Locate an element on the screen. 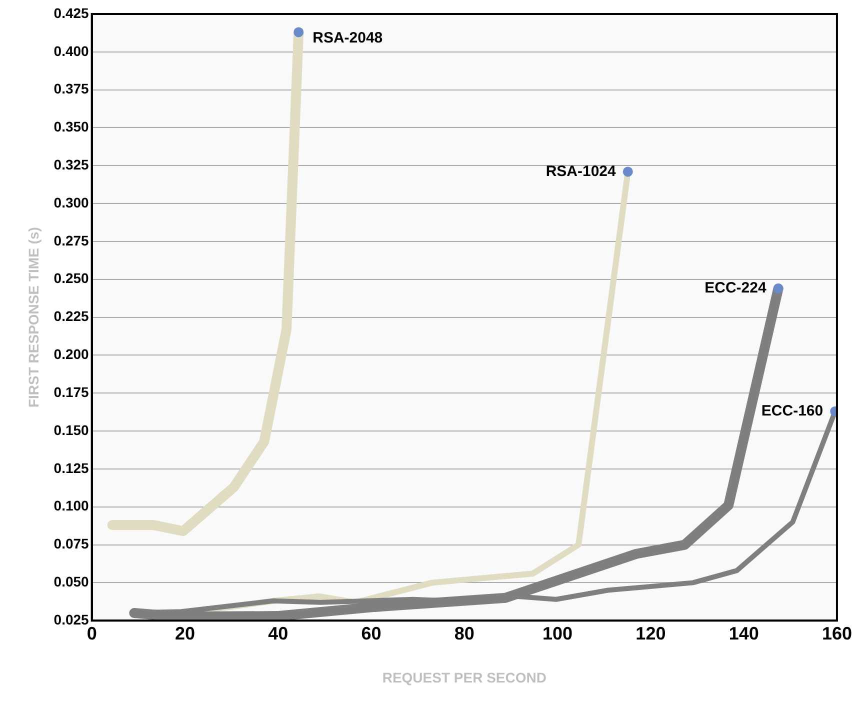  x-tick-label: 20 is located at coordinates (184, 633).